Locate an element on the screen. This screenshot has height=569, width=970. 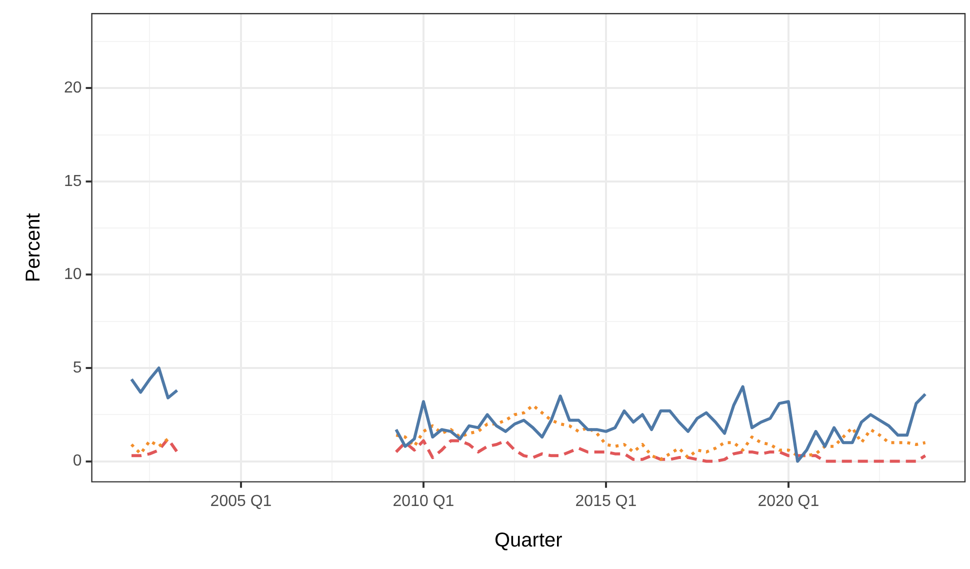
y-tick-label: 20 is located at coordinates (73, 88).